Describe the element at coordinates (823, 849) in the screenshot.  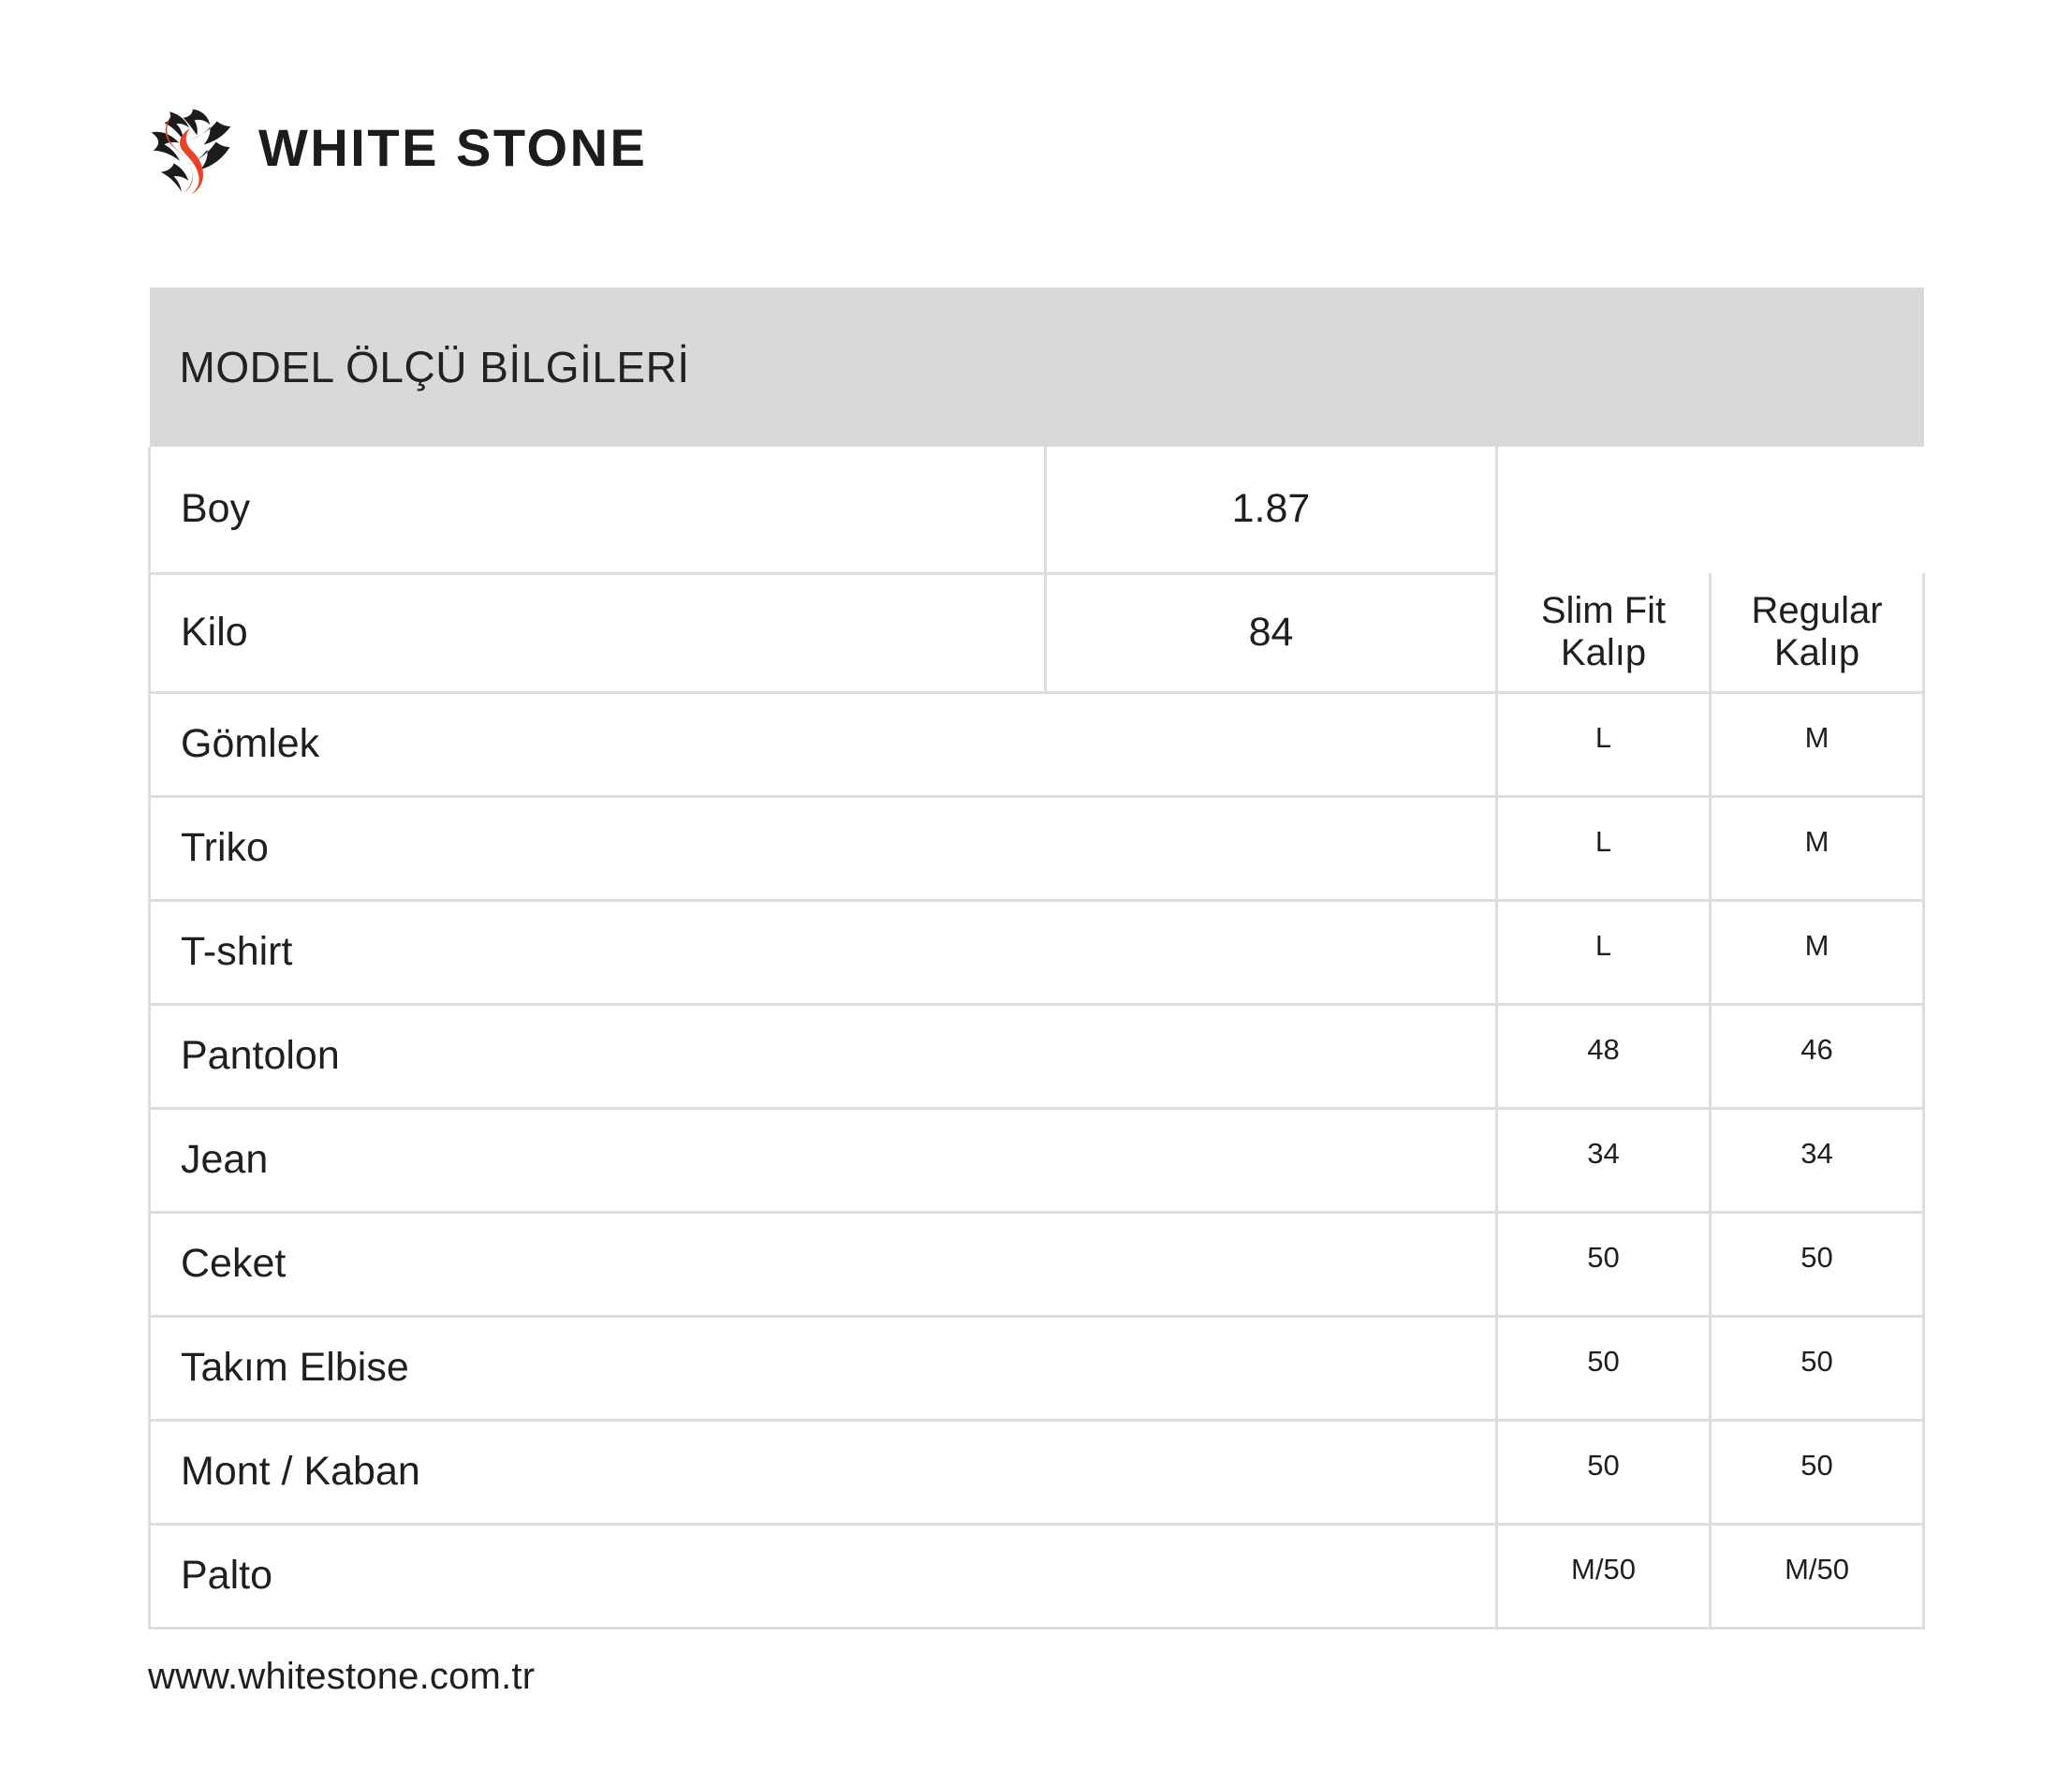
I see `row-label: Triko` at that location.